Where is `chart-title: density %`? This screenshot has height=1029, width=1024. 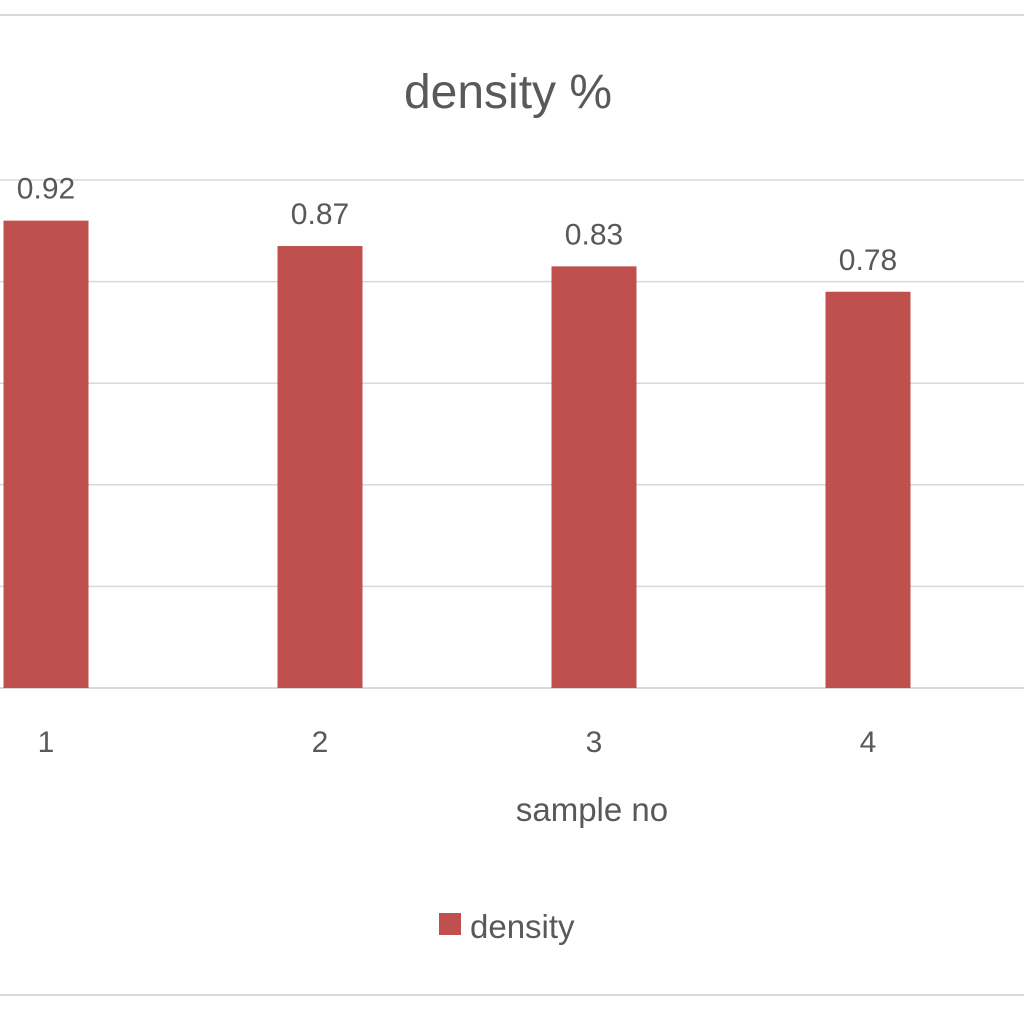
chart-title: density % is located at coordinates (508, 92).